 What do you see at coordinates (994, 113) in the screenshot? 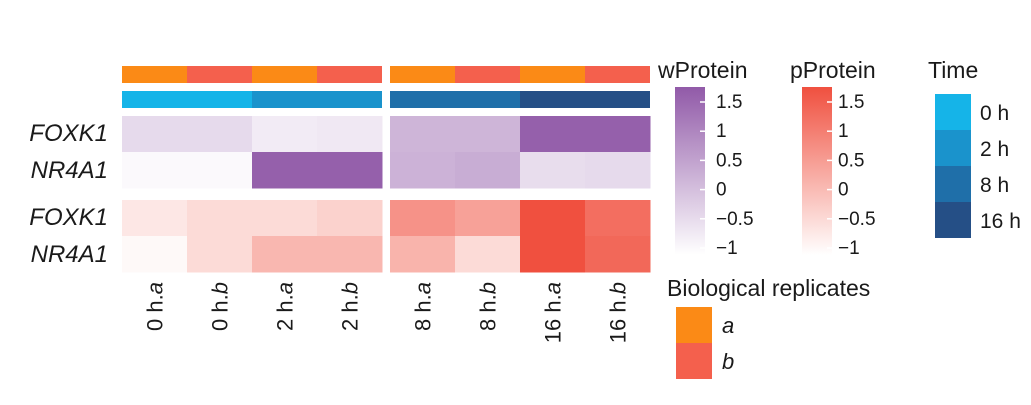
I see `time-legend-label: 0 h` at bounding box center [994, 113].